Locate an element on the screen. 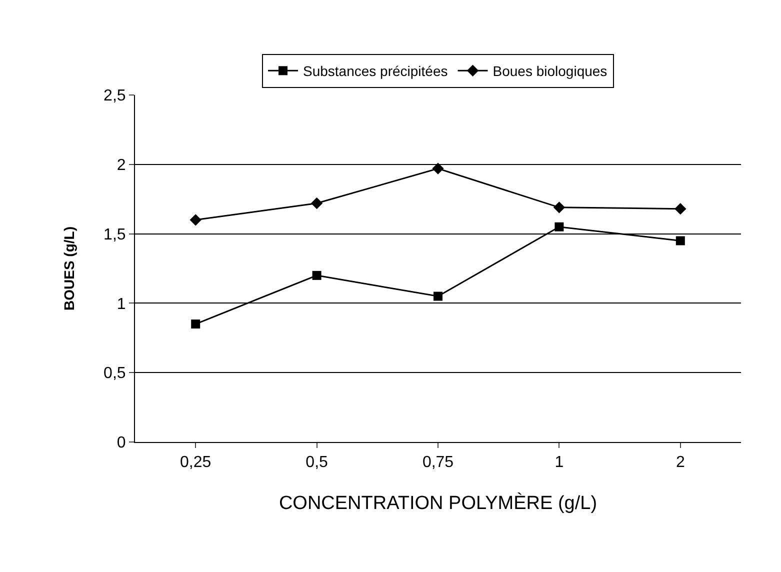 The image size is (781, 572). y-tick-label: 0,5 is located at coordinates (115, 373).